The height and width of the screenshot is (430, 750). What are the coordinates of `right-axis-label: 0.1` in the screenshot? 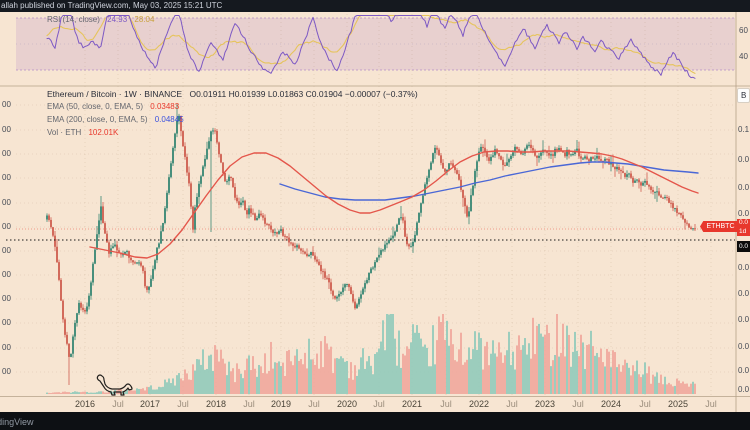 It's located at (744, 129).